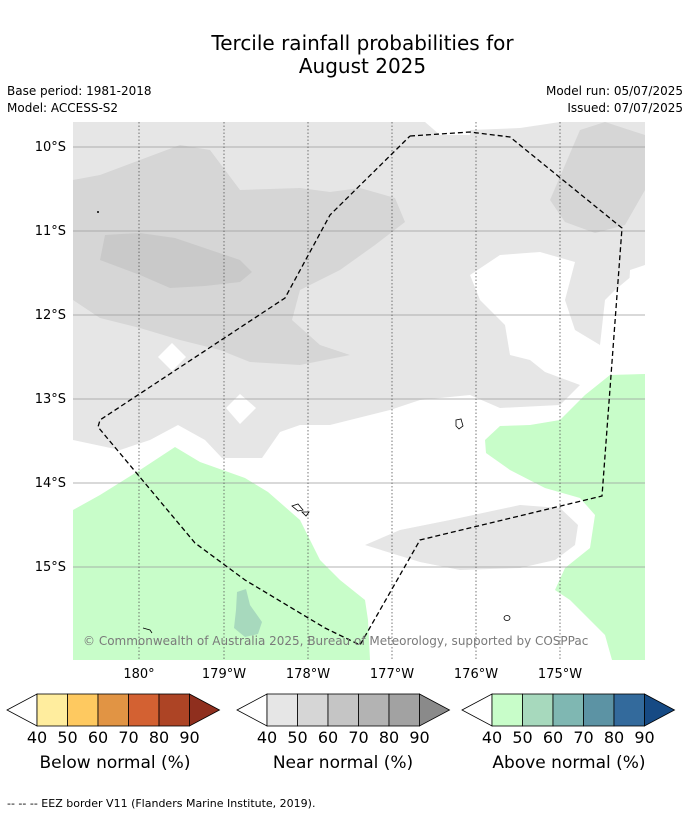  I want to click on base-period: Base period: 1981-2018, so click(79, 91).